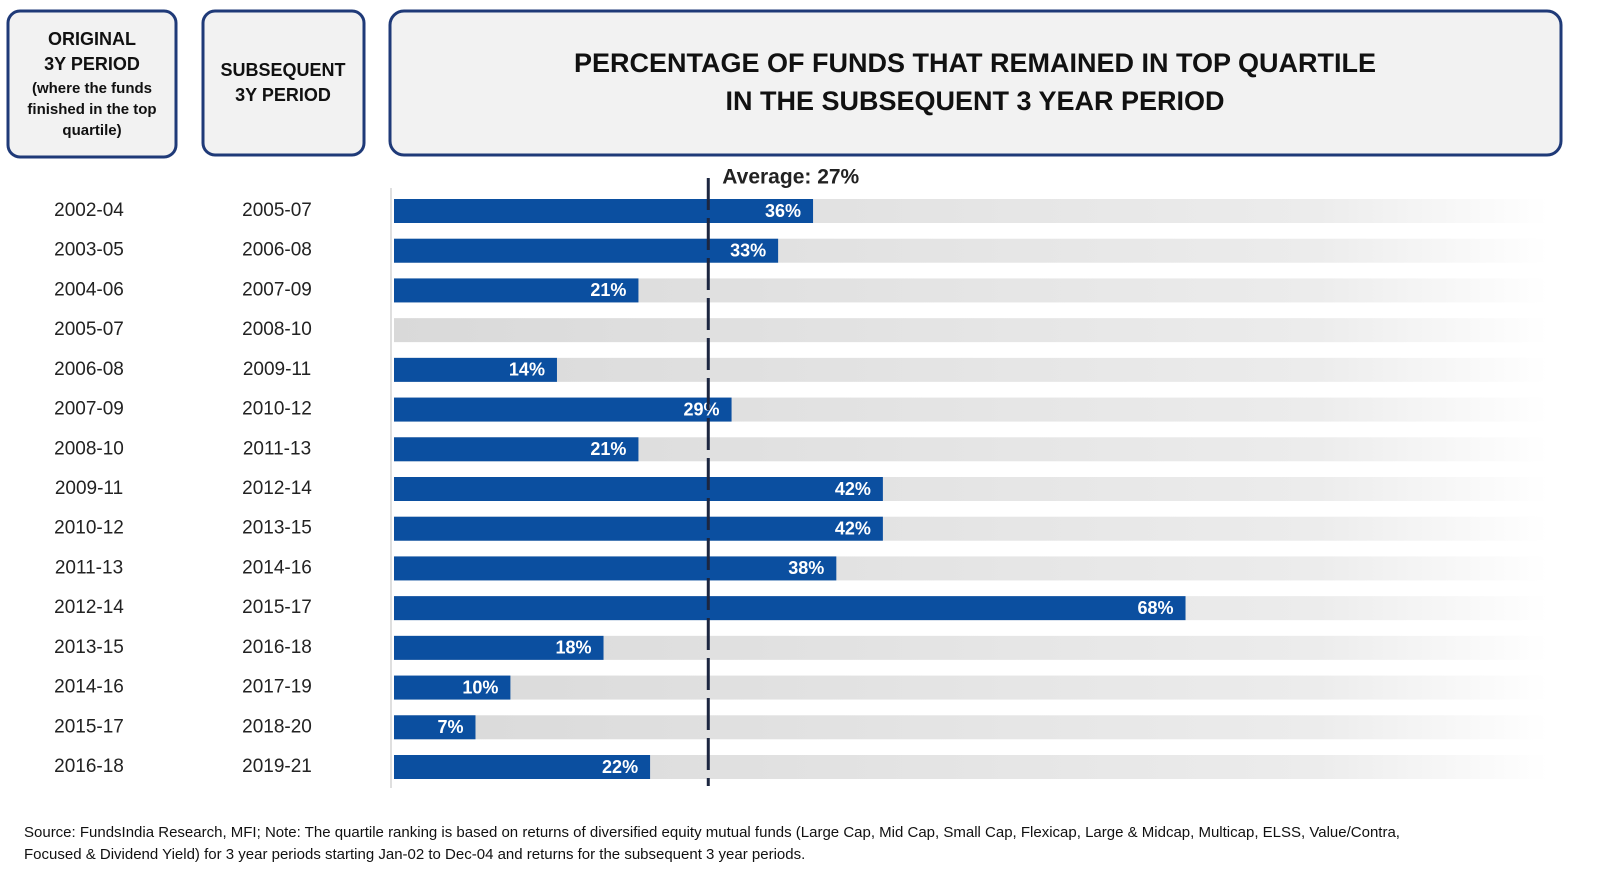  What do you see at coordinates (277, 329) in the screenshot?
I see `subsequent-label: 2008-10` at bounding box center [277, 329].